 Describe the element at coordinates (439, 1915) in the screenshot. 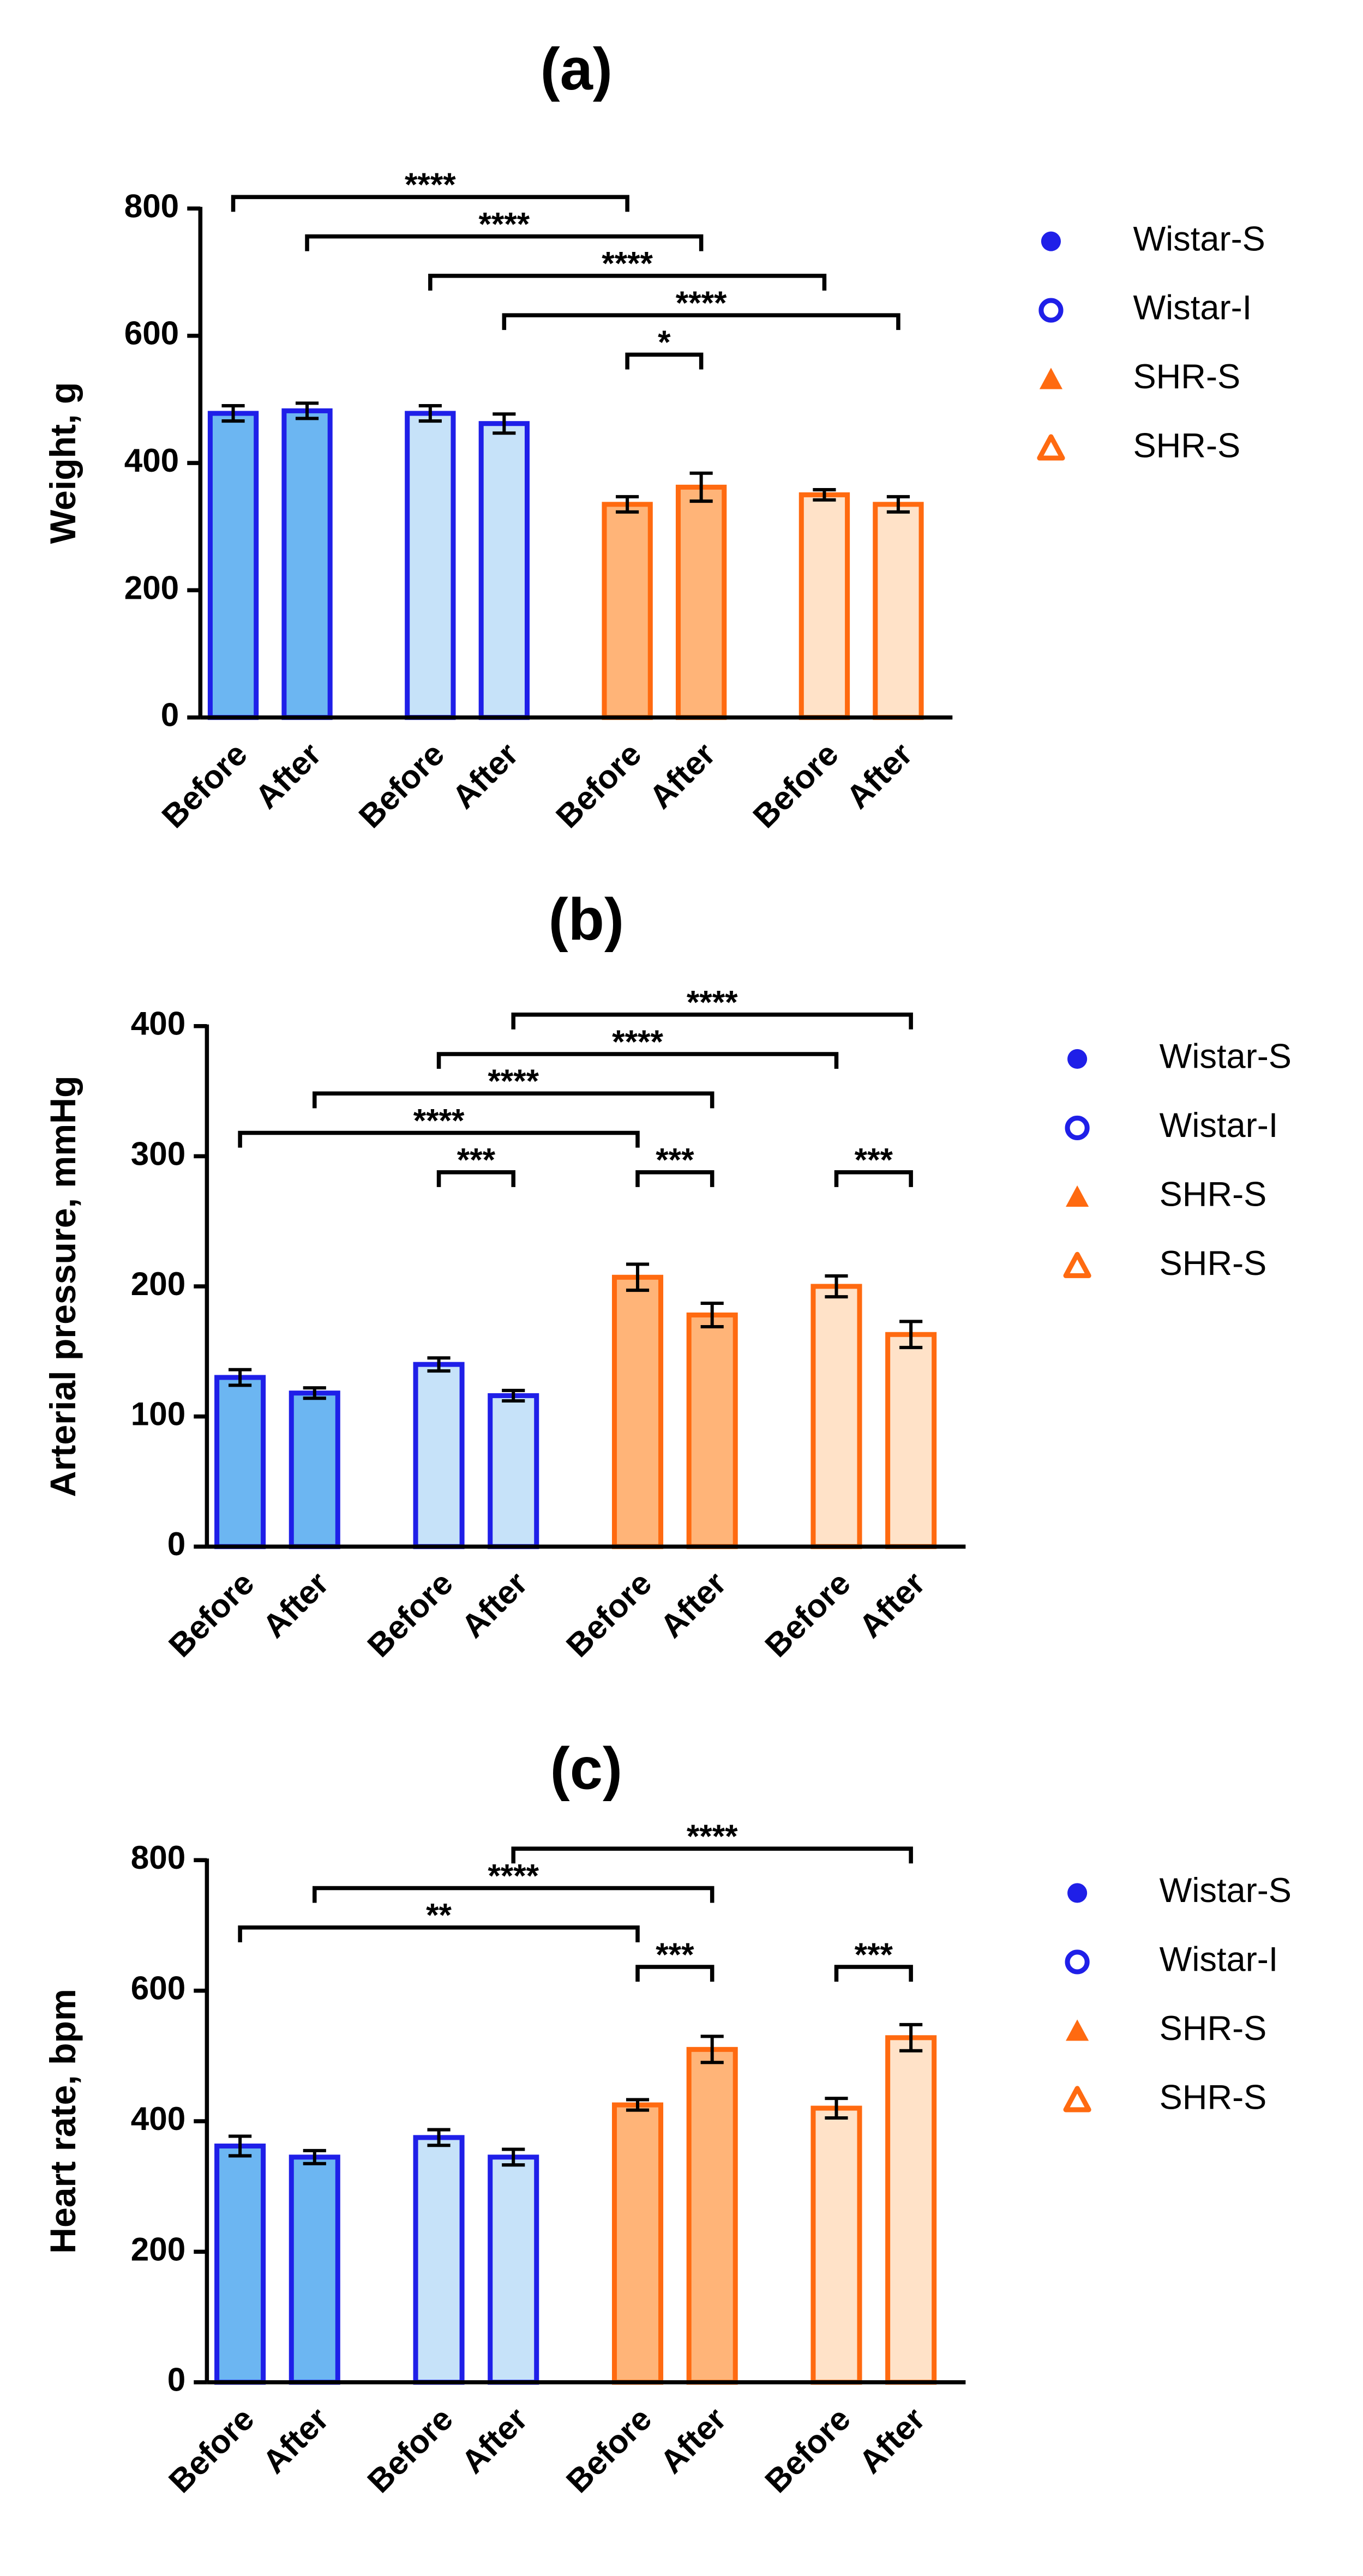

I see `significance-label: **` at that location.